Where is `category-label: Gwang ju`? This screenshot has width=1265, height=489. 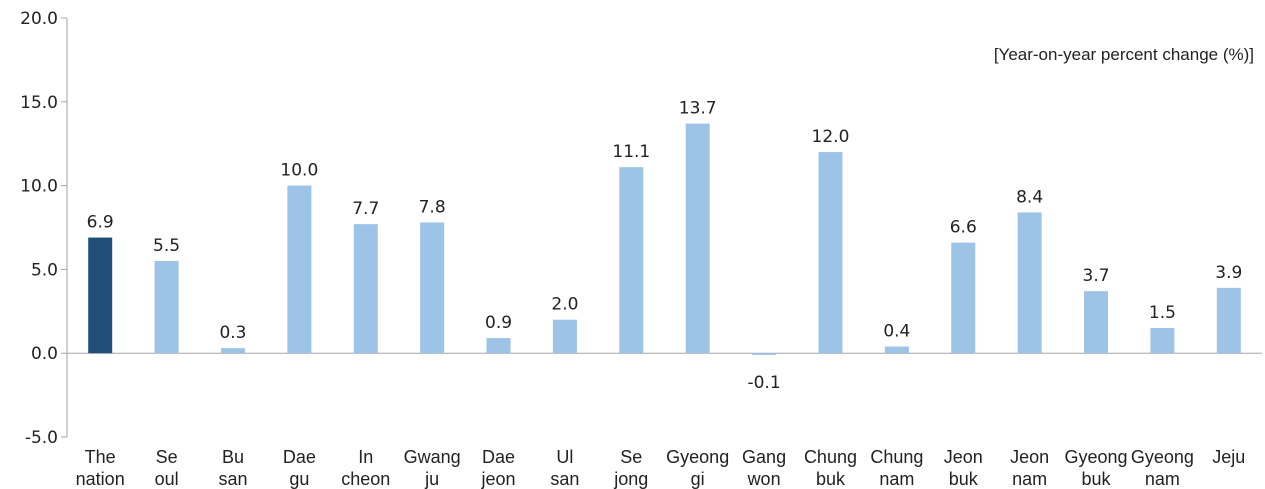
category-label: Gwang ju is located at coordinates (432, 468).